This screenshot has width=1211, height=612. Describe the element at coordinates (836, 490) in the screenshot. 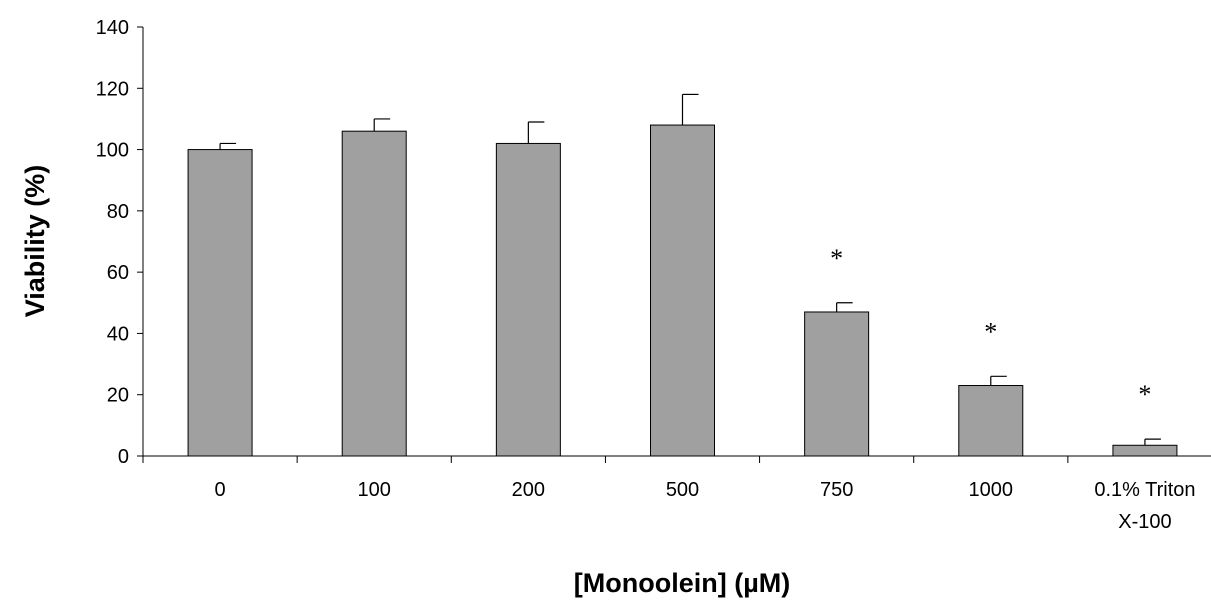

I see `x-tick-label: 750` at that location.